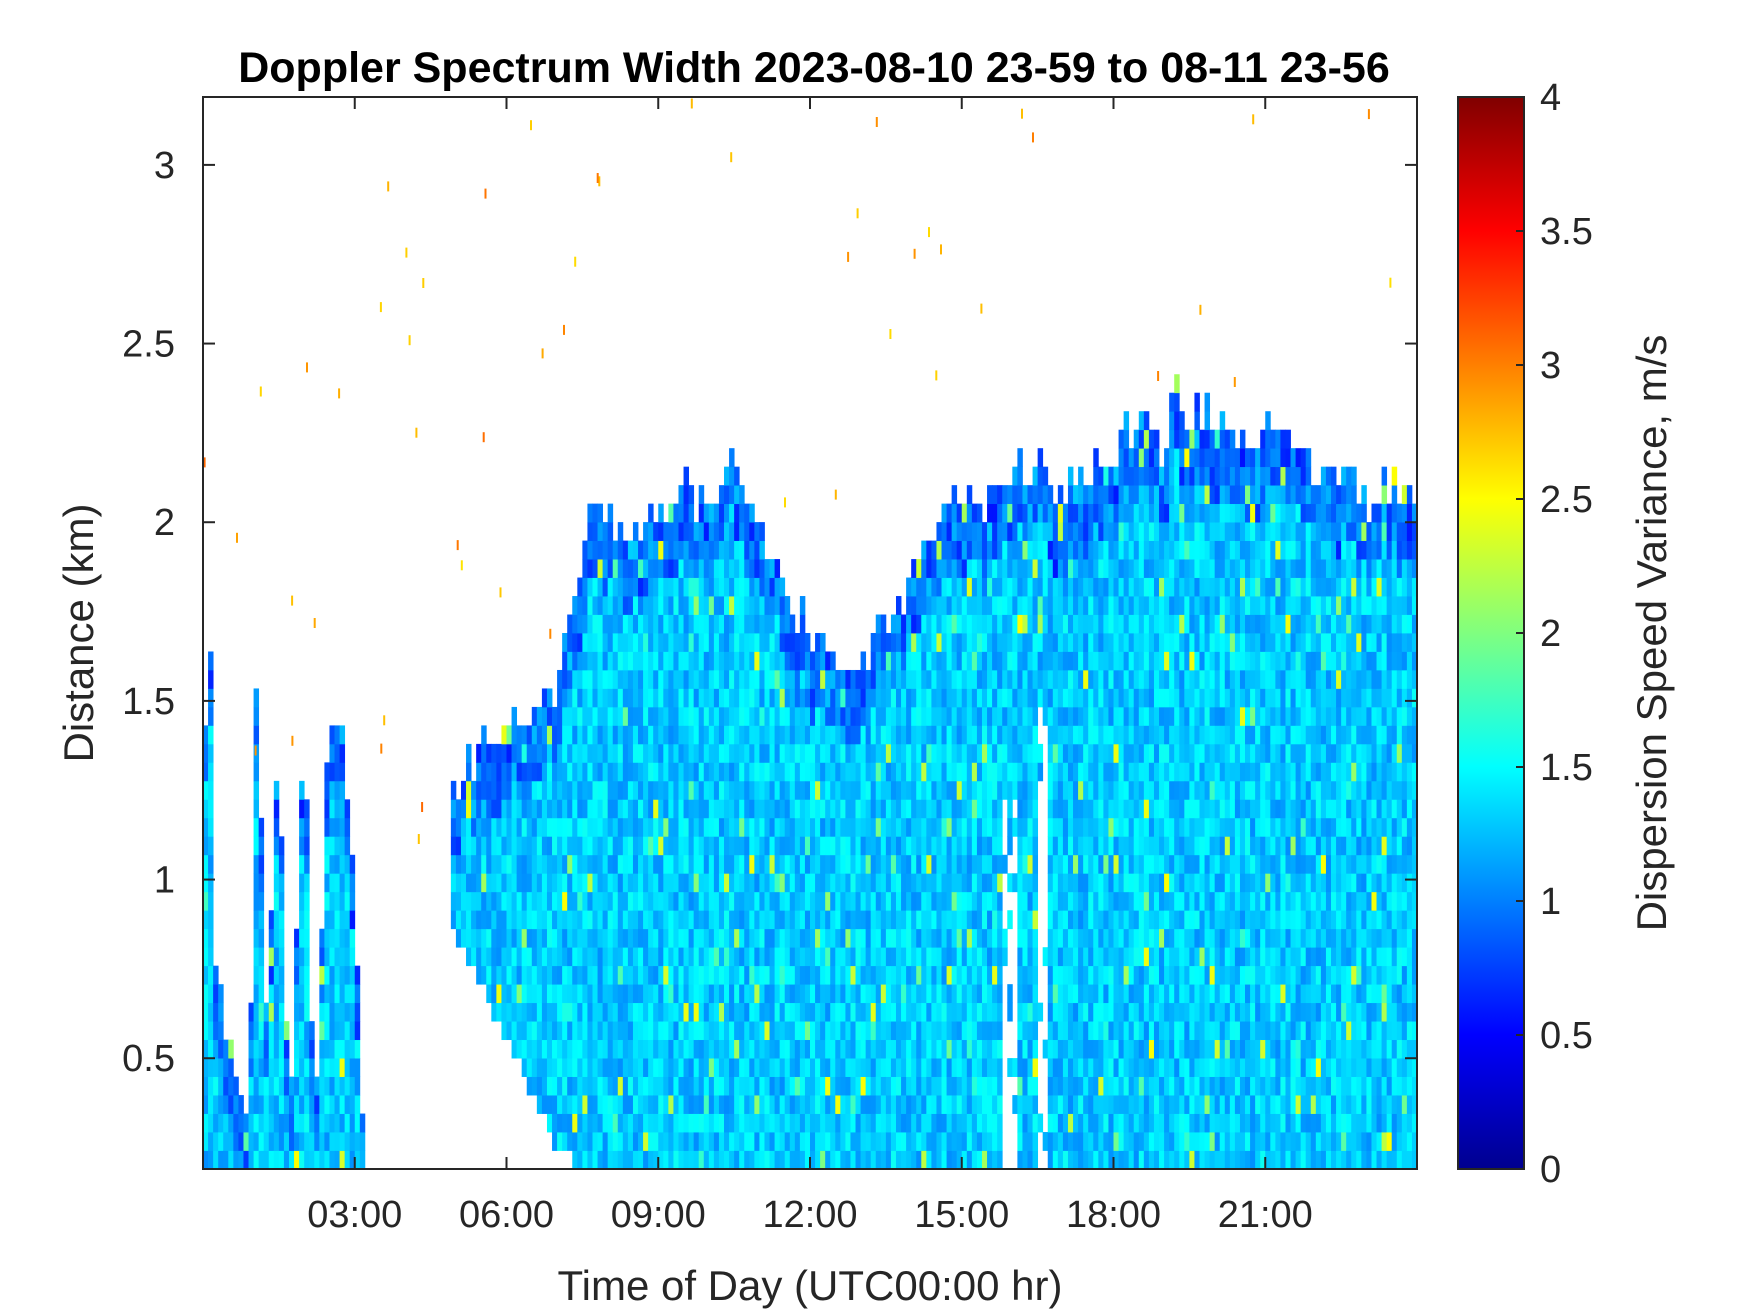 This screenshot has width=1750, height=1313. What do you see at coordinates (961, 1215) in the screenshot?
I see `x-tick-label: 15:00` at bounding box center [961, 1215].